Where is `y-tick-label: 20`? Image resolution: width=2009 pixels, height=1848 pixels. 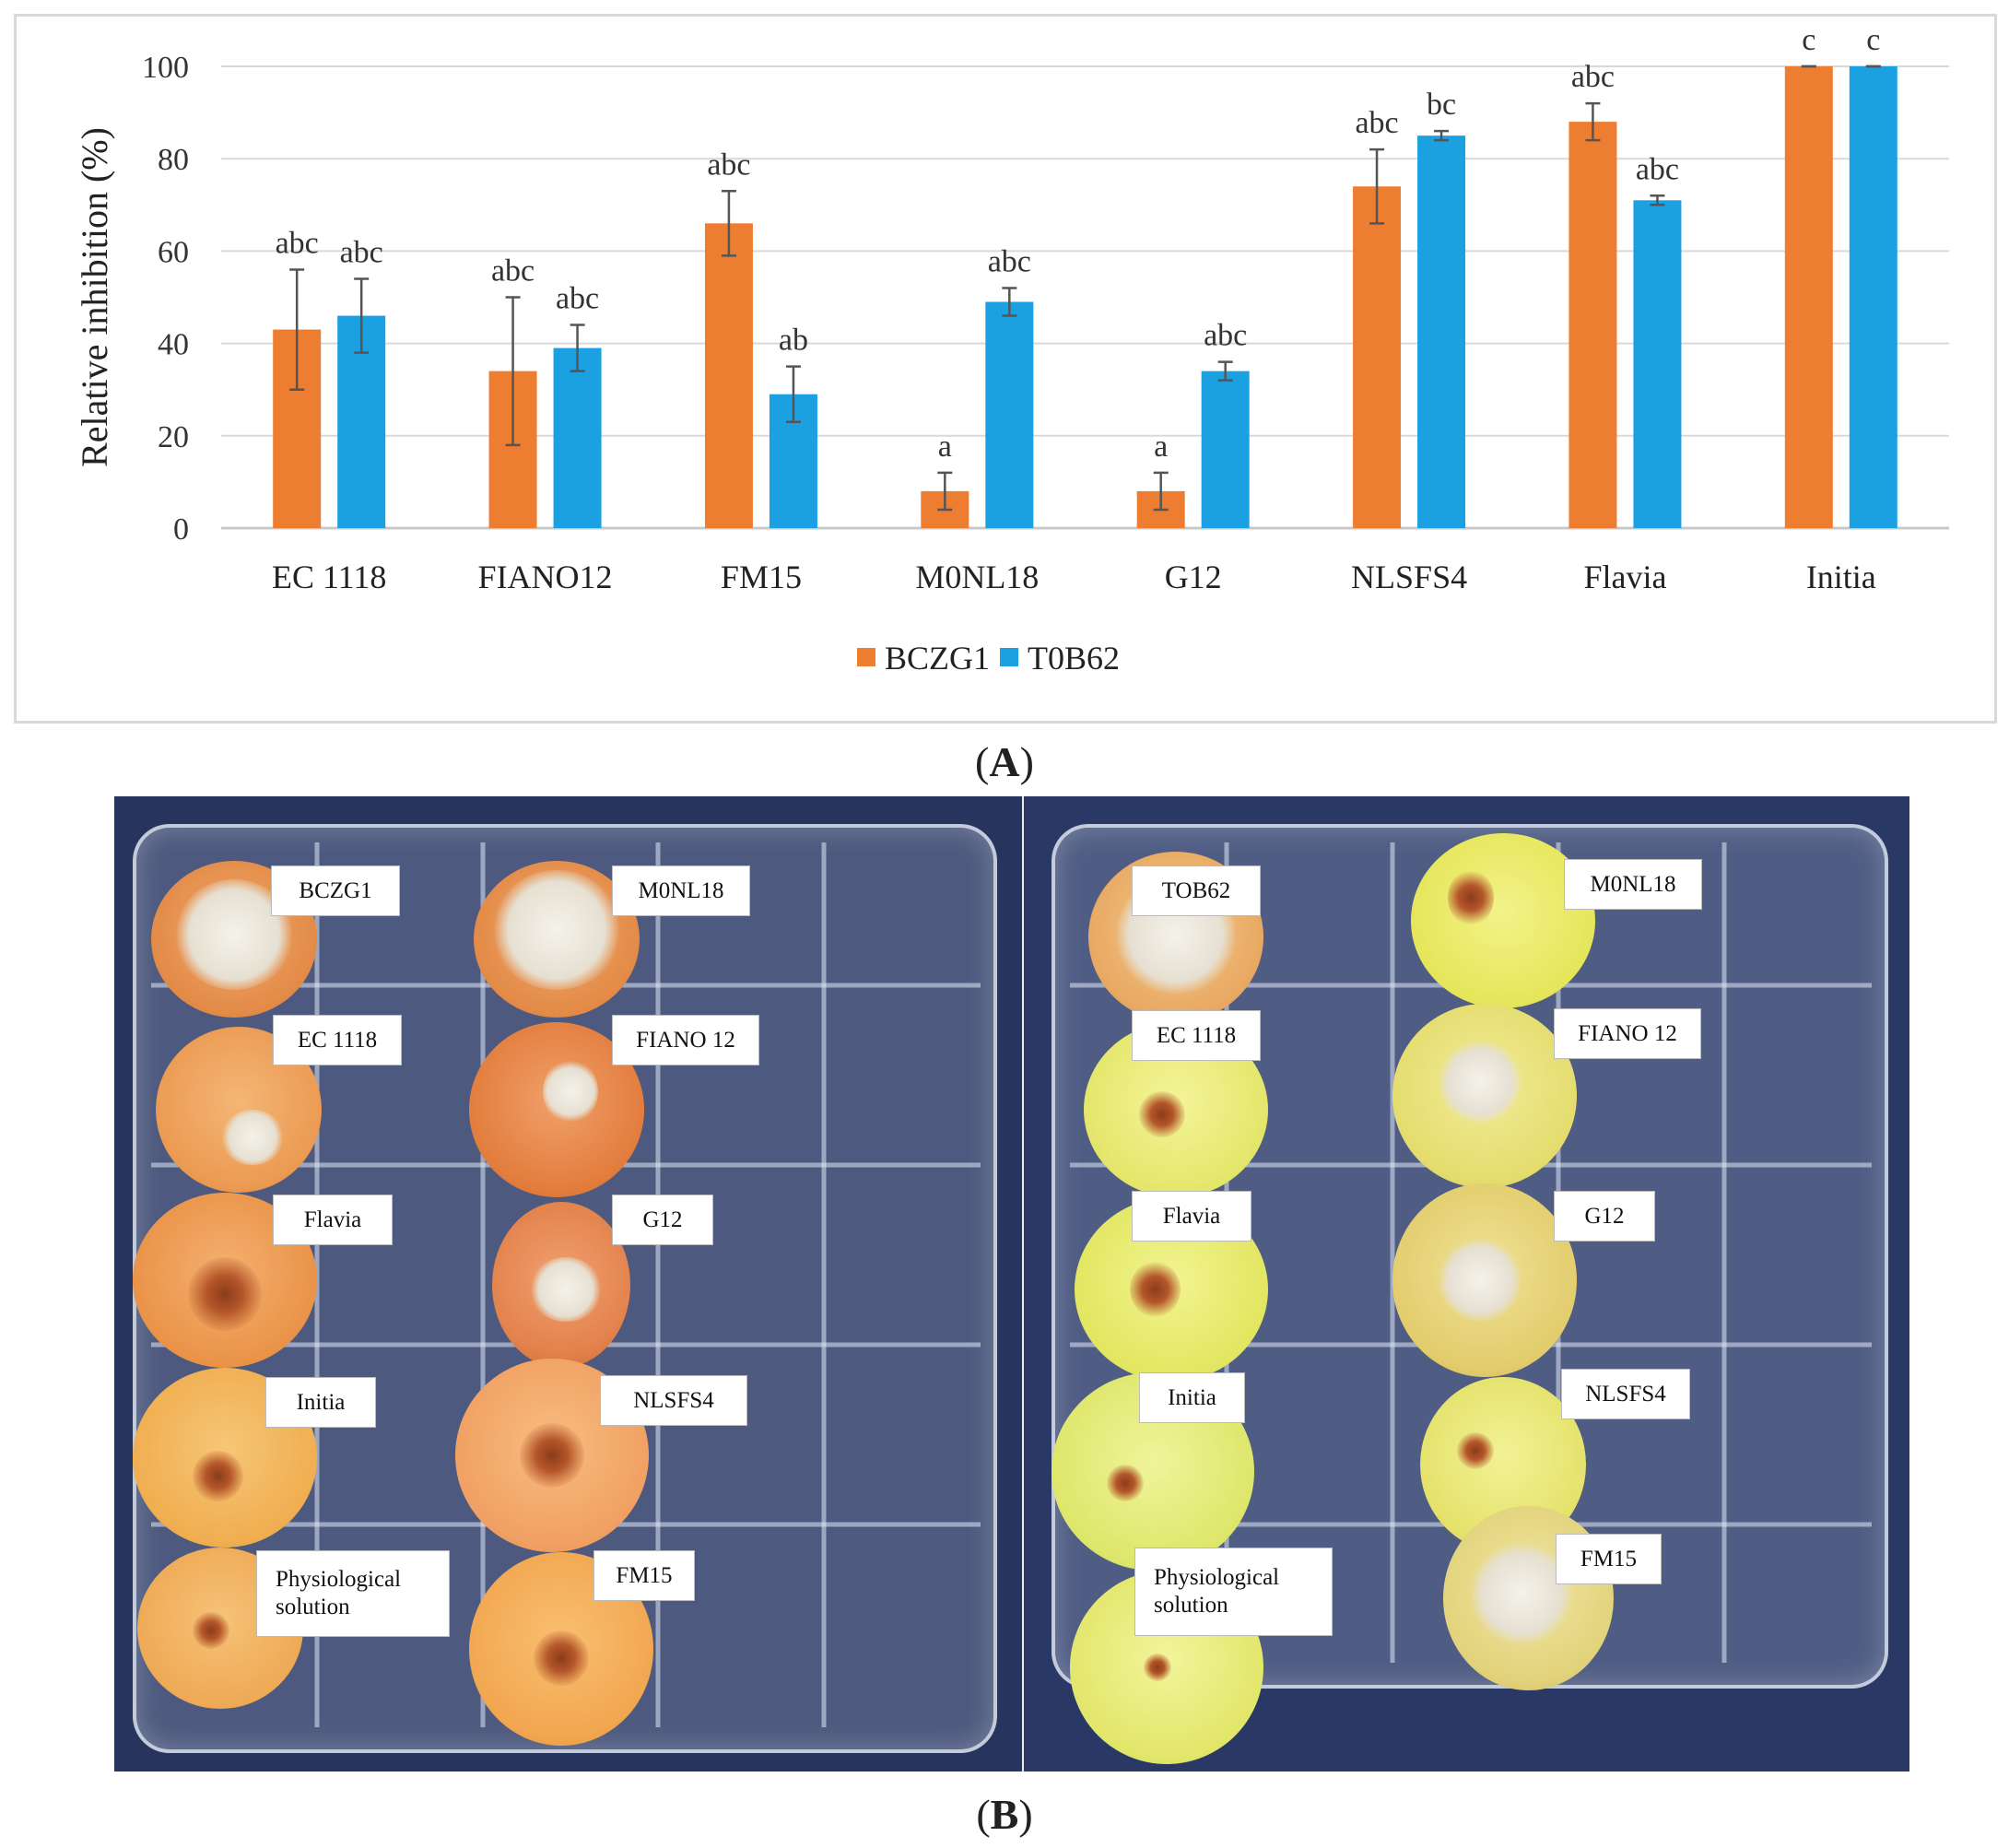
y-tick-label: 20 is located at coordinates (174, 437).